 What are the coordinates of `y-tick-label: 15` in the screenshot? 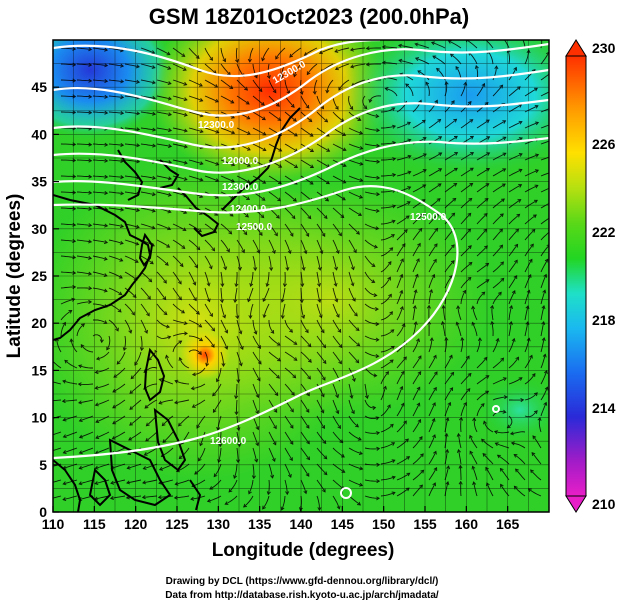 It's located at (39, 370).